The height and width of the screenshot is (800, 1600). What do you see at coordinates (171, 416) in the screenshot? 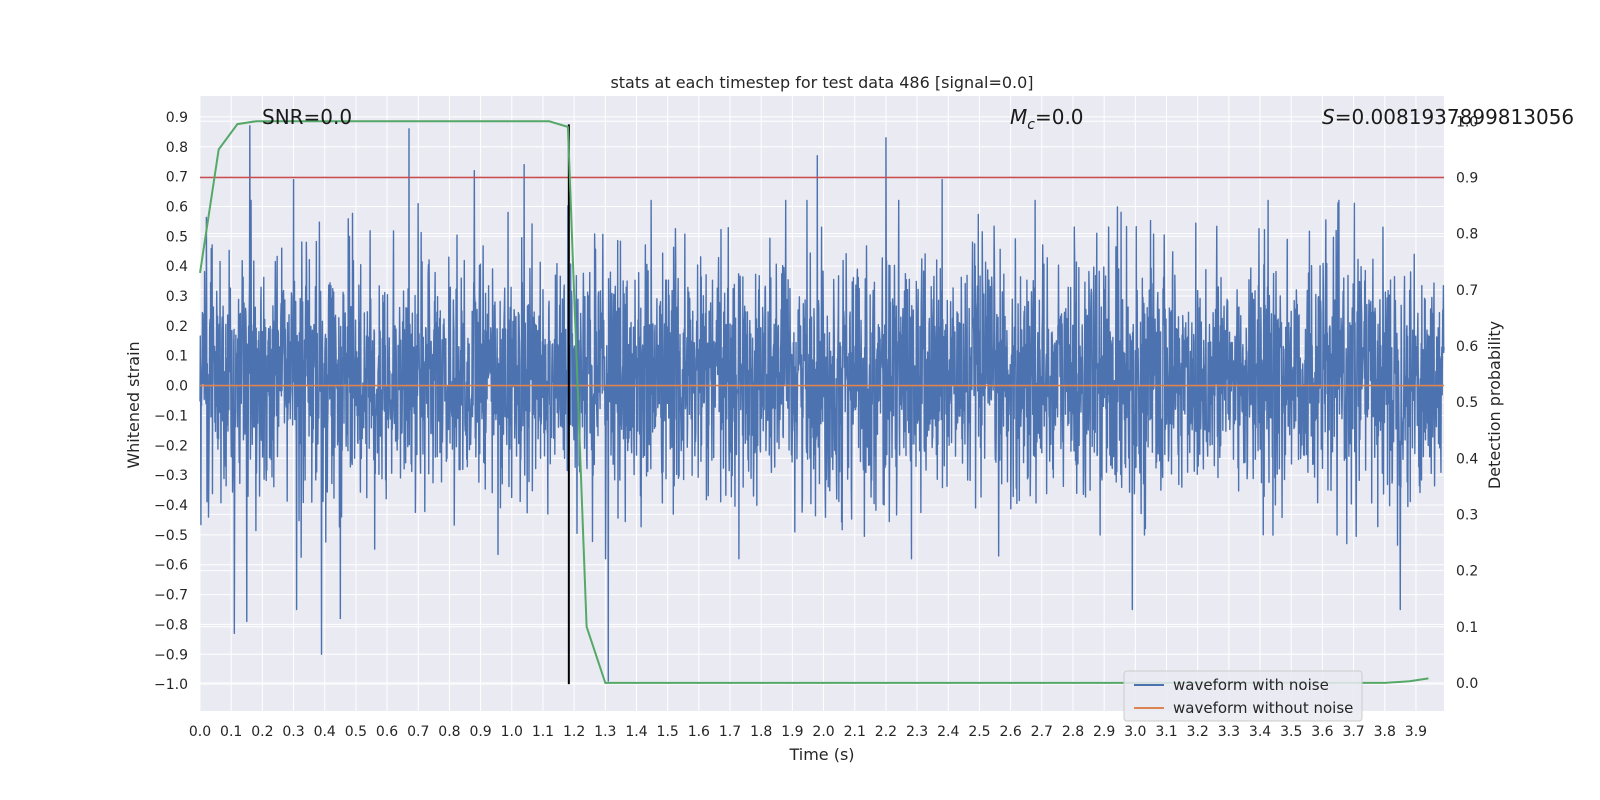
I see `y-tick-label: −0.1` at bounding box center [171, 416].